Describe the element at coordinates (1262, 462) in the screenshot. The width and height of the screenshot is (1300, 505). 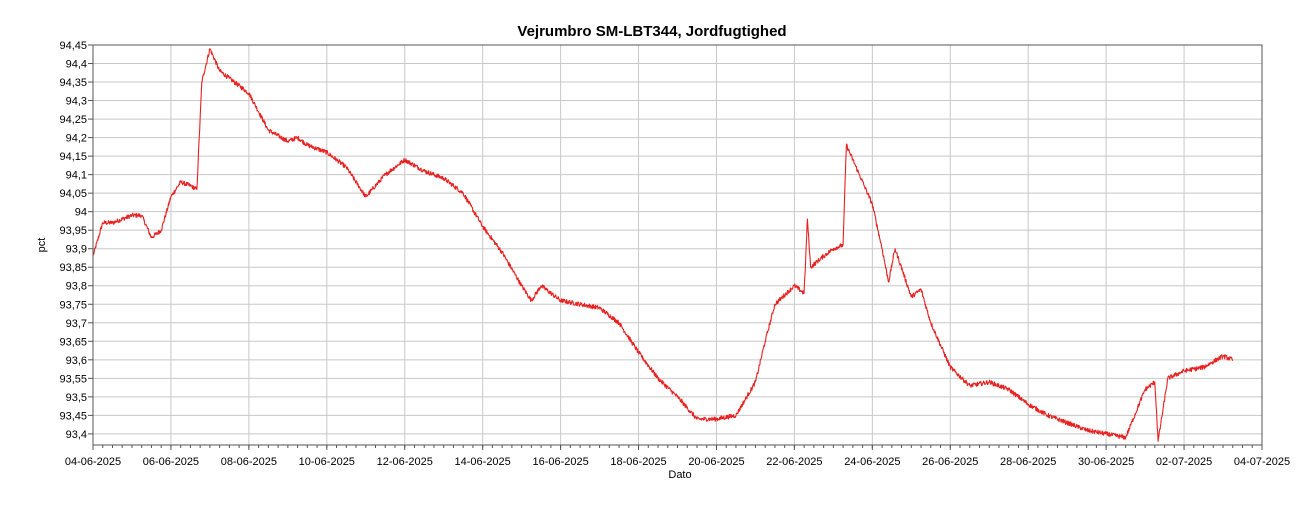
I see `x-tick-label: 04-07-2025` at that location.